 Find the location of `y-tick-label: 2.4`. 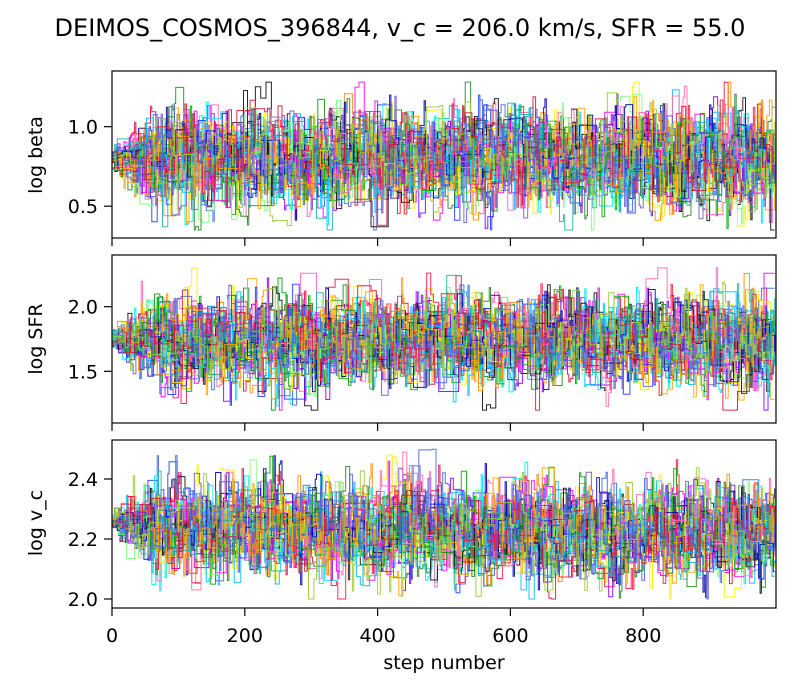

y-tick-label: 2.4 is located at coordinates (83, 480).